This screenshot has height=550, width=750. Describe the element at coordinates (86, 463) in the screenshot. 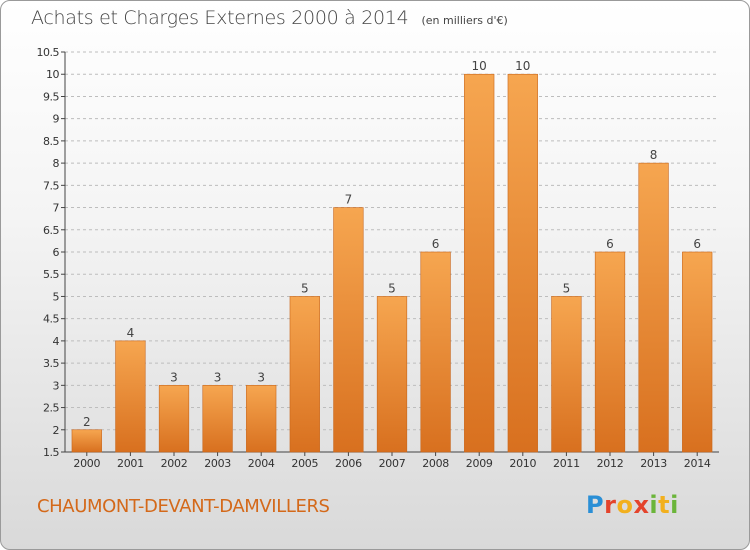

I see `x-tick-label: 2000` at that location.